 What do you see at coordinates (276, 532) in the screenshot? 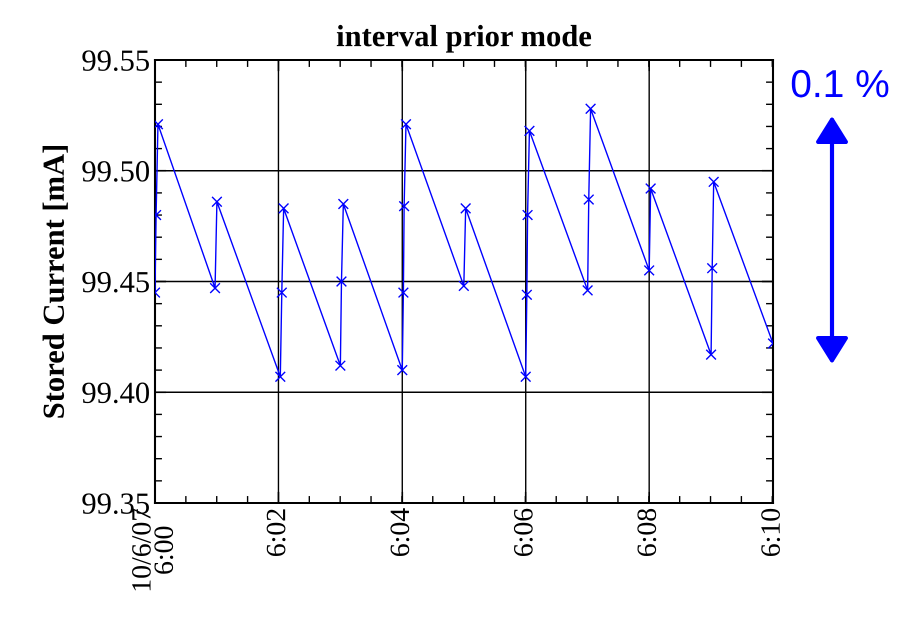
I see `x-tick-label: 6:02` at bounding box center [276, 532].